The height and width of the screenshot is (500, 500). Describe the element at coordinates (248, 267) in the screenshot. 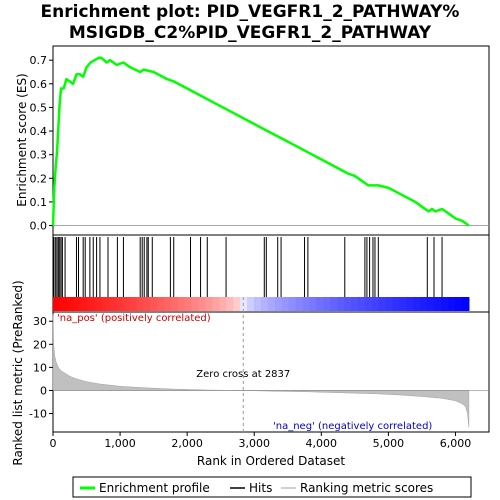

I see `hit-marks` at that location.